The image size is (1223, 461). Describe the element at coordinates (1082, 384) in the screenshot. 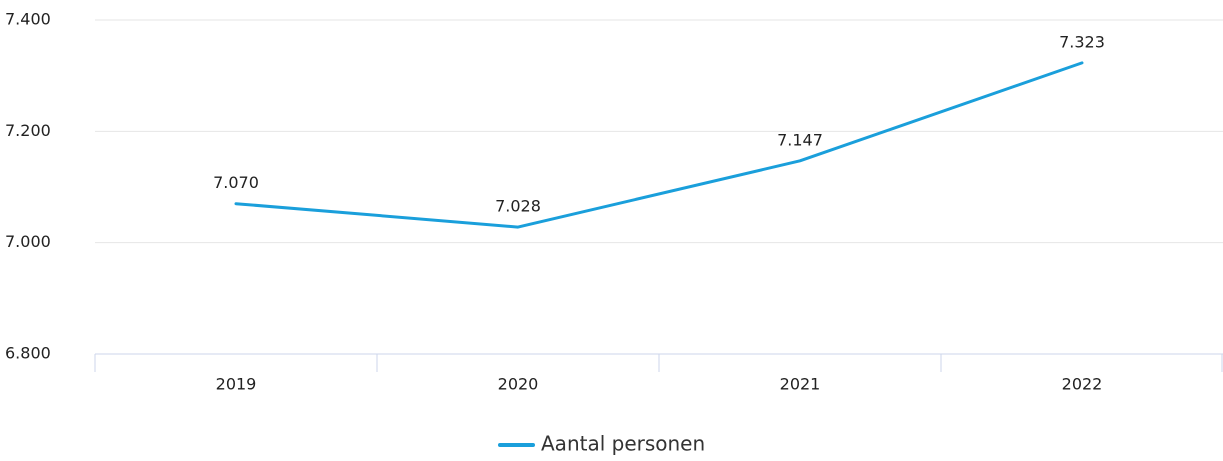

I see `x-tick-label: 2022` at that location.